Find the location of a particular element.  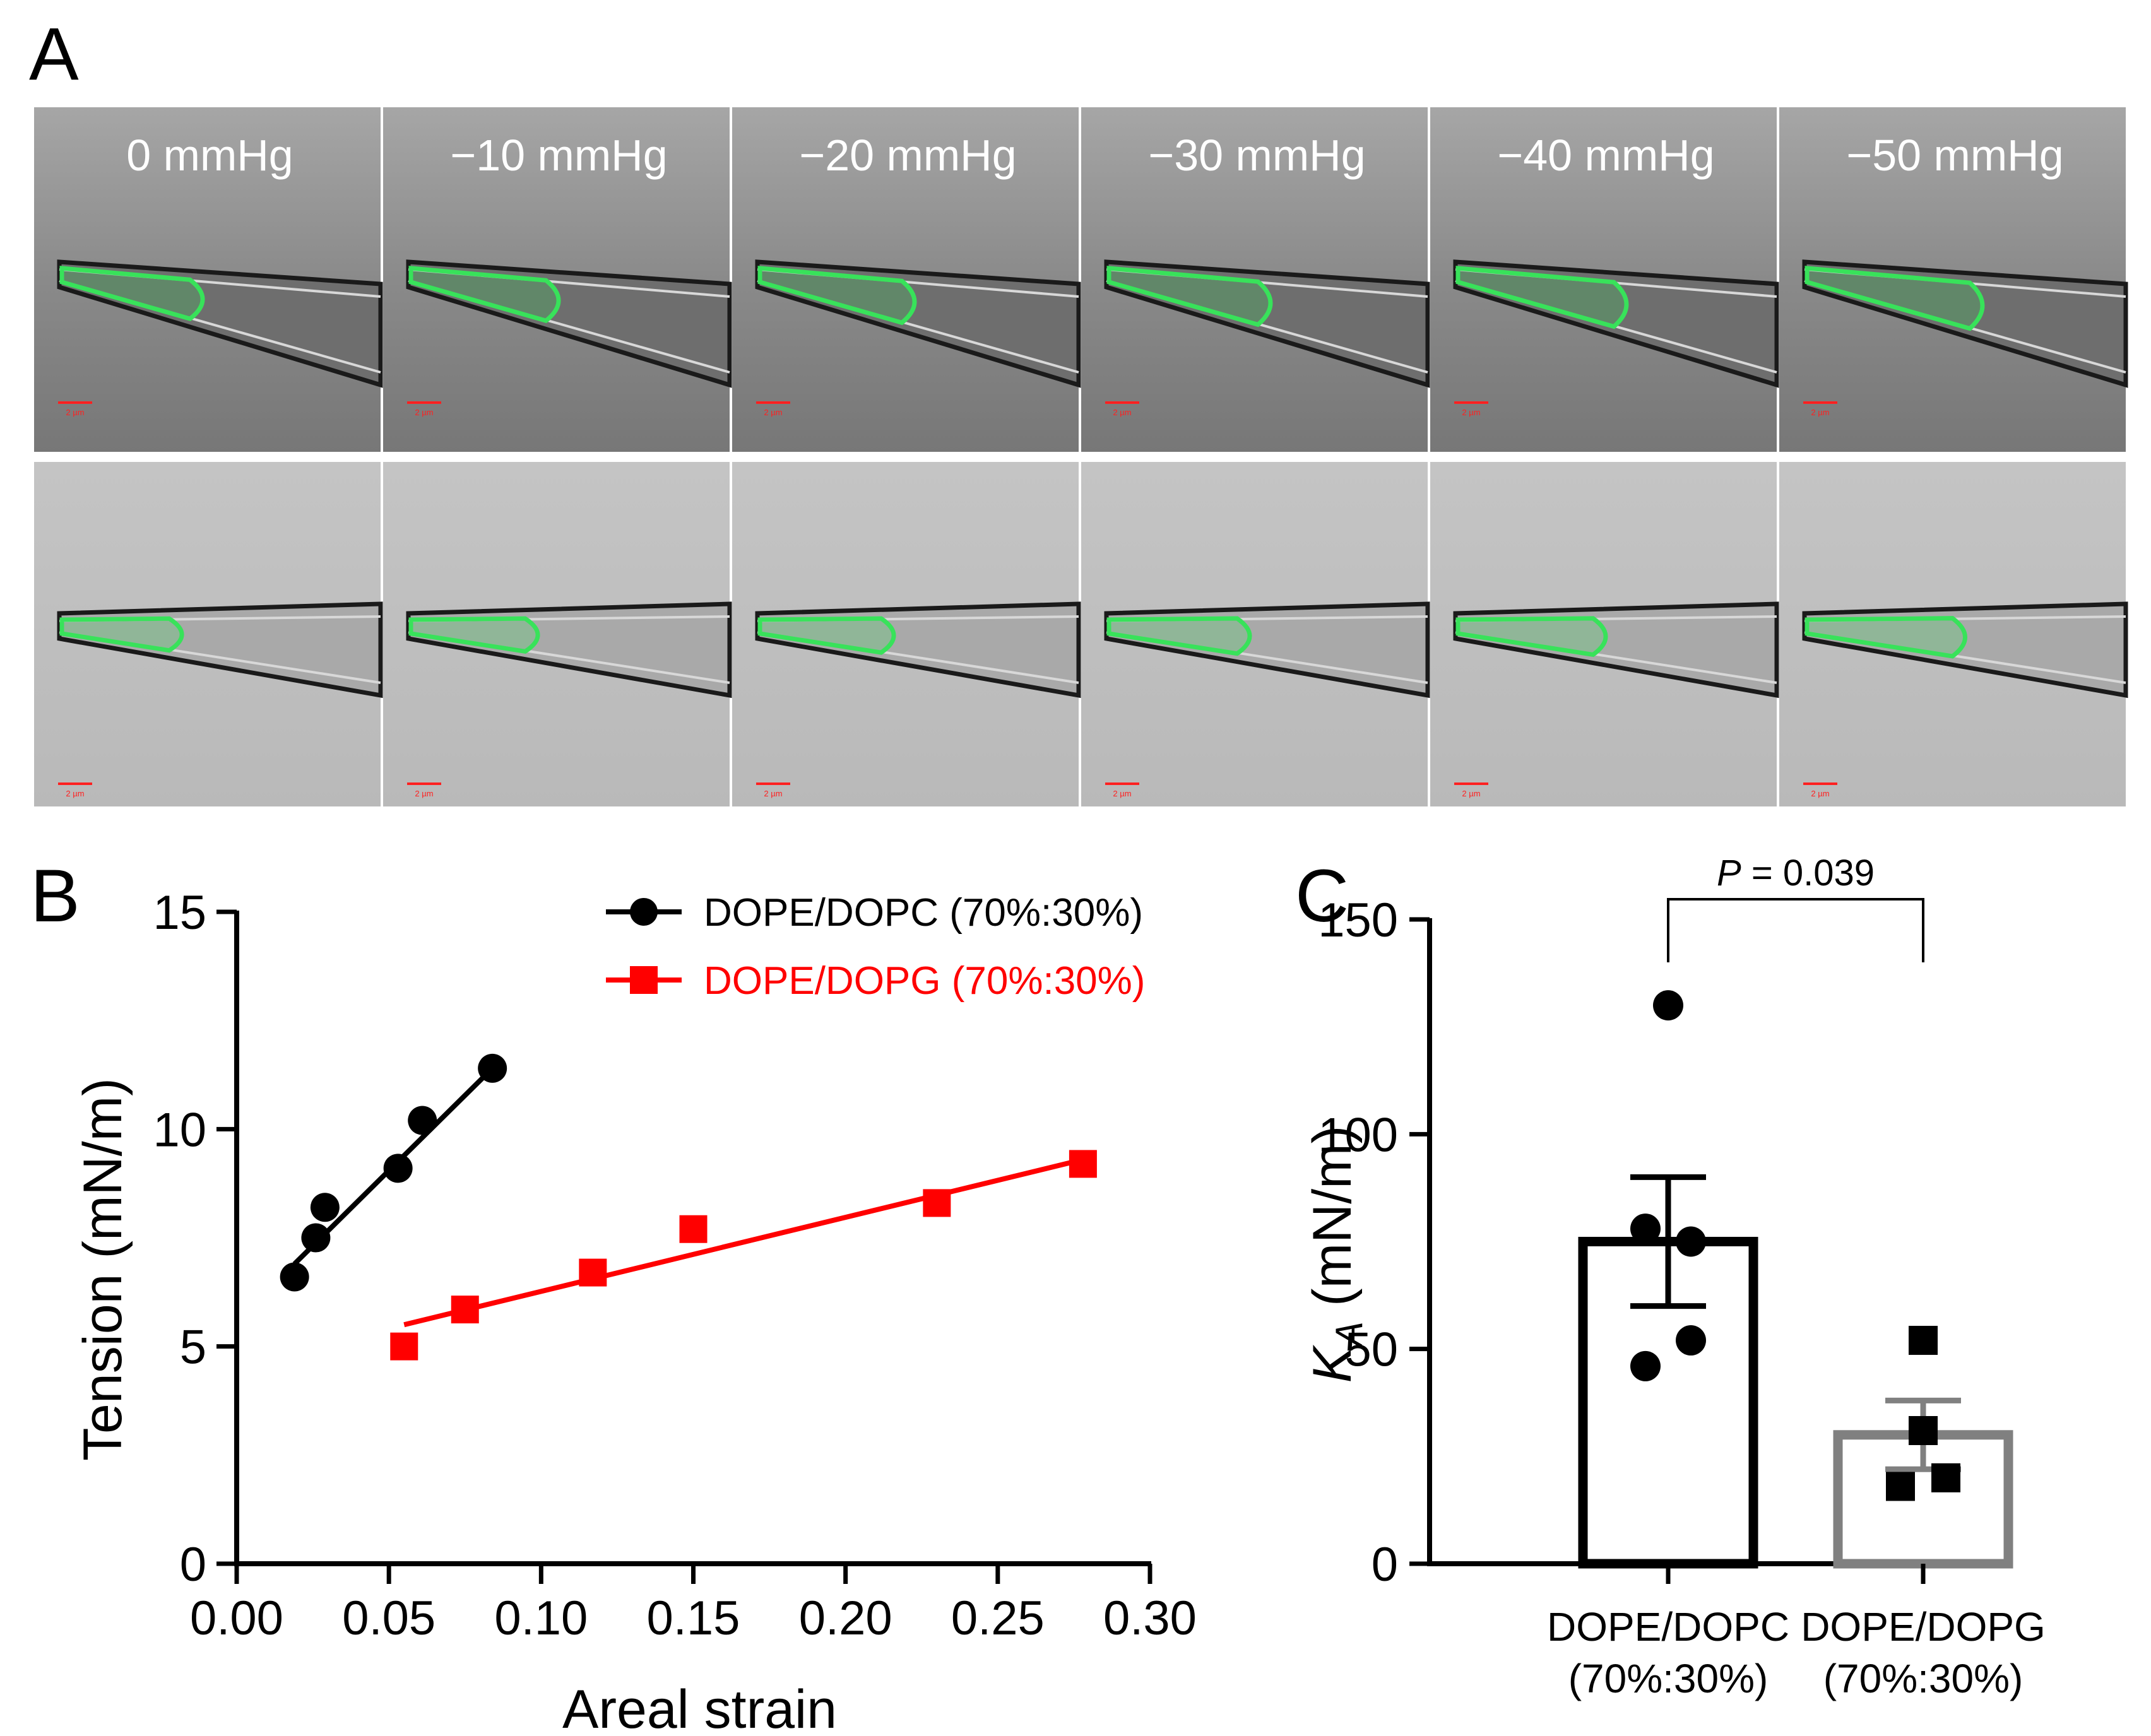

y-axis-title: Tension (mN/m) is located at coordinates (103, 1269).